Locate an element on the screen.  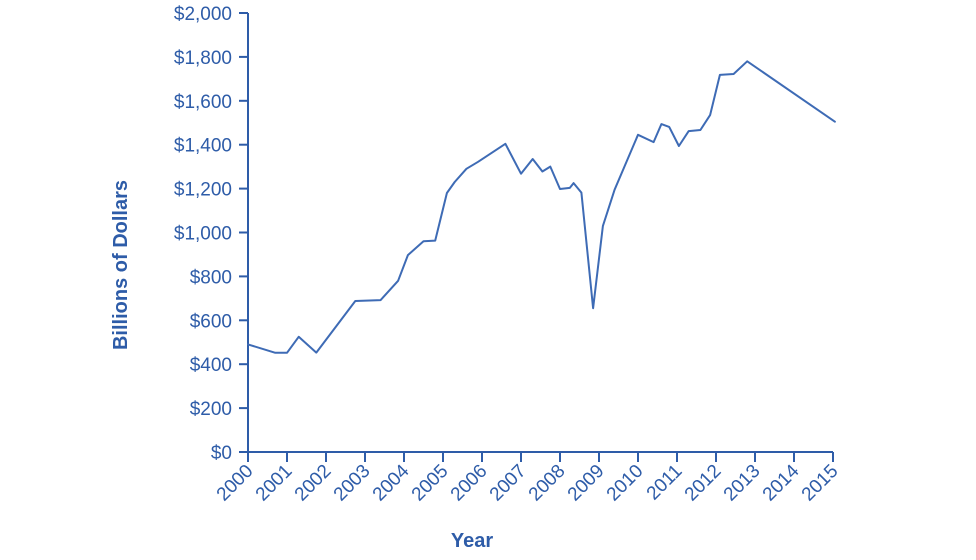
x-tick-label: 2001 is located at coordinates (274, 483).